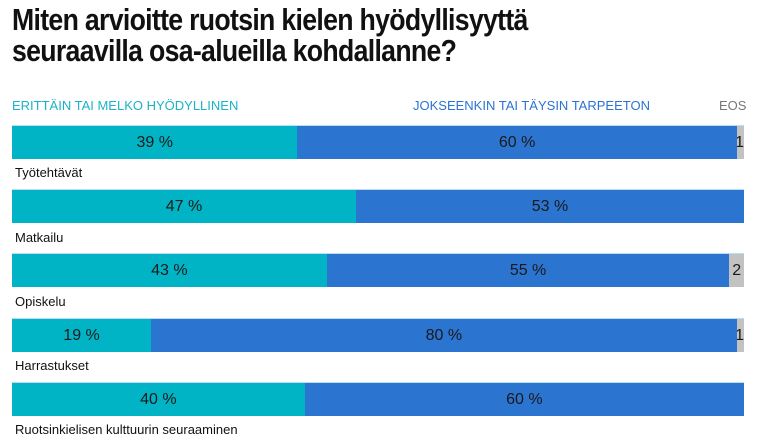 The width and height of the screenshot is (767, 438). I want to click on legend-eos: EOS, so click(733, 105).